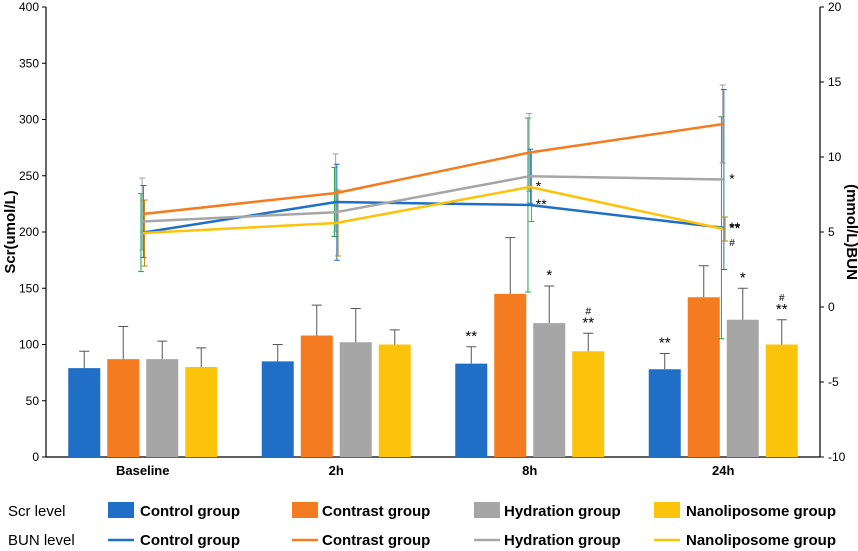  I want to click on right-tick-label: 0, so click(831, 307).